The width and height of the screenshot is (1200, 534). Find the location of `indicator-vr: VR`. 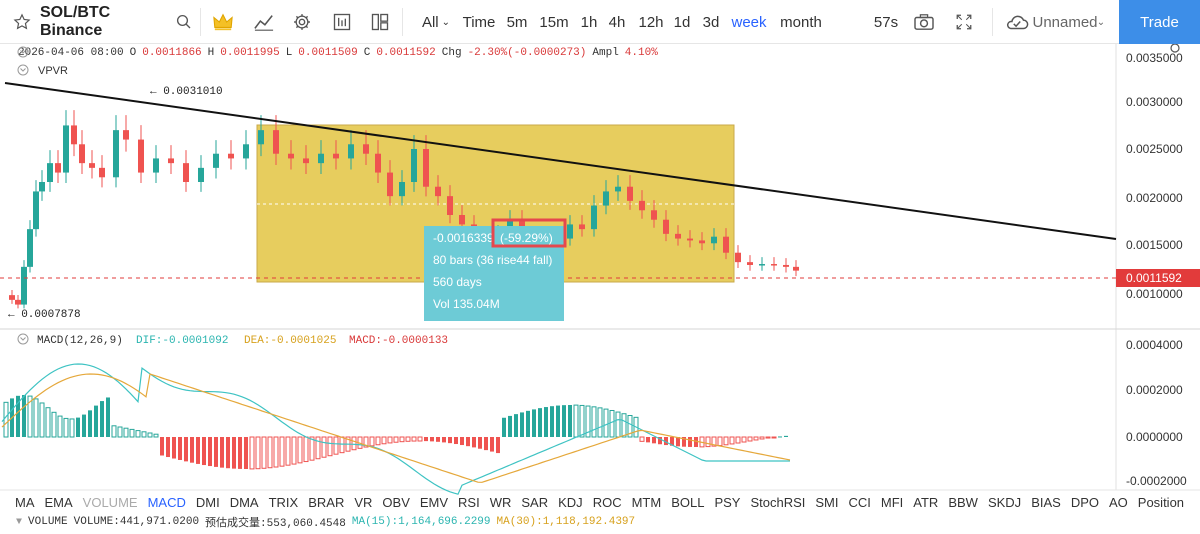

indicator-vr: VR is located at coordinates (363, 502).